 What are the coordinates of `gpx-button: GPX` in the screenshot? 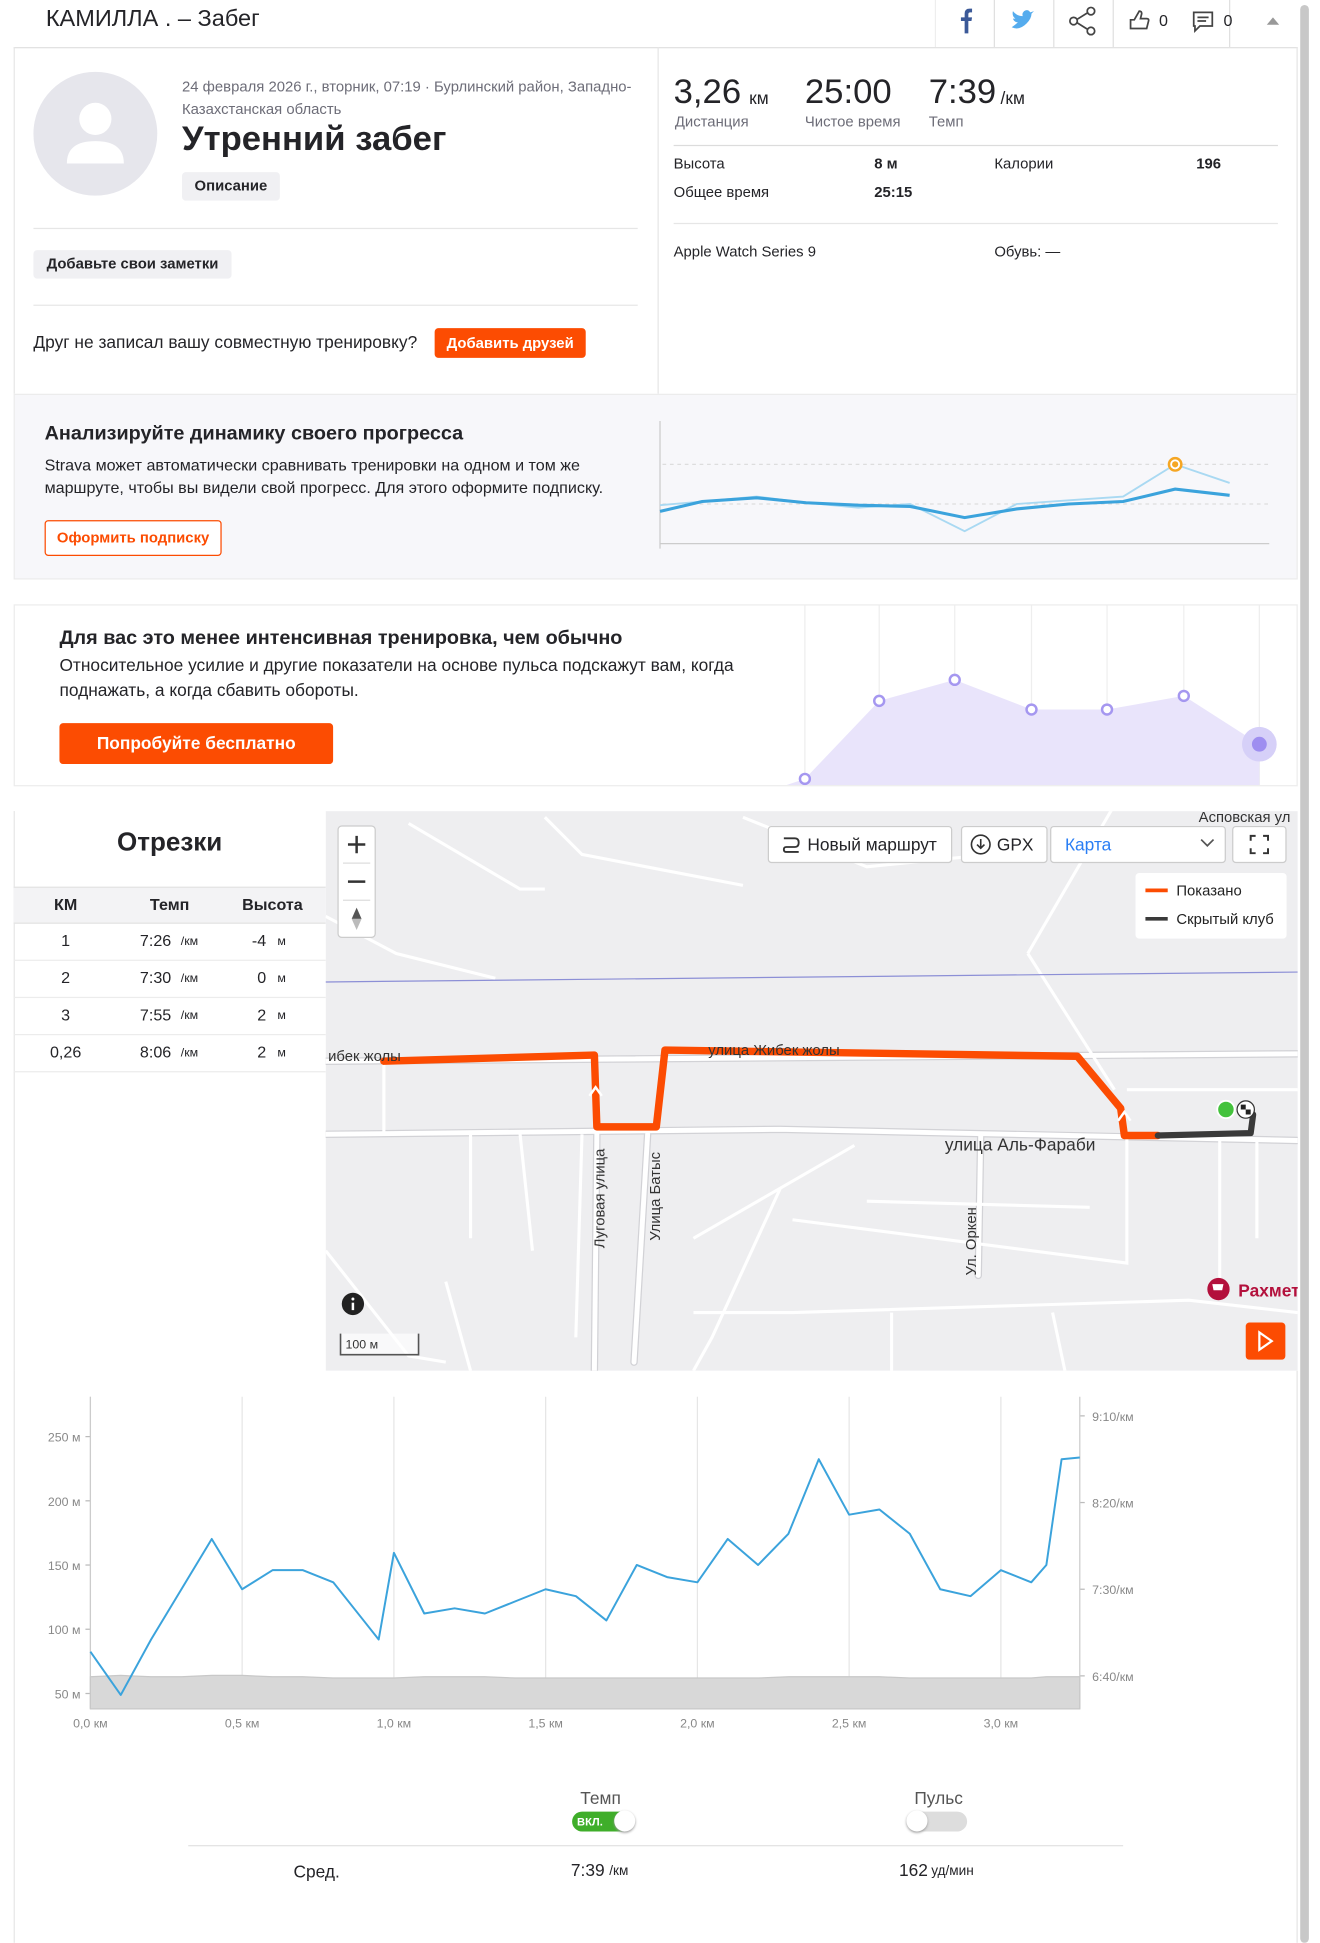 It's located at (1004, 844).